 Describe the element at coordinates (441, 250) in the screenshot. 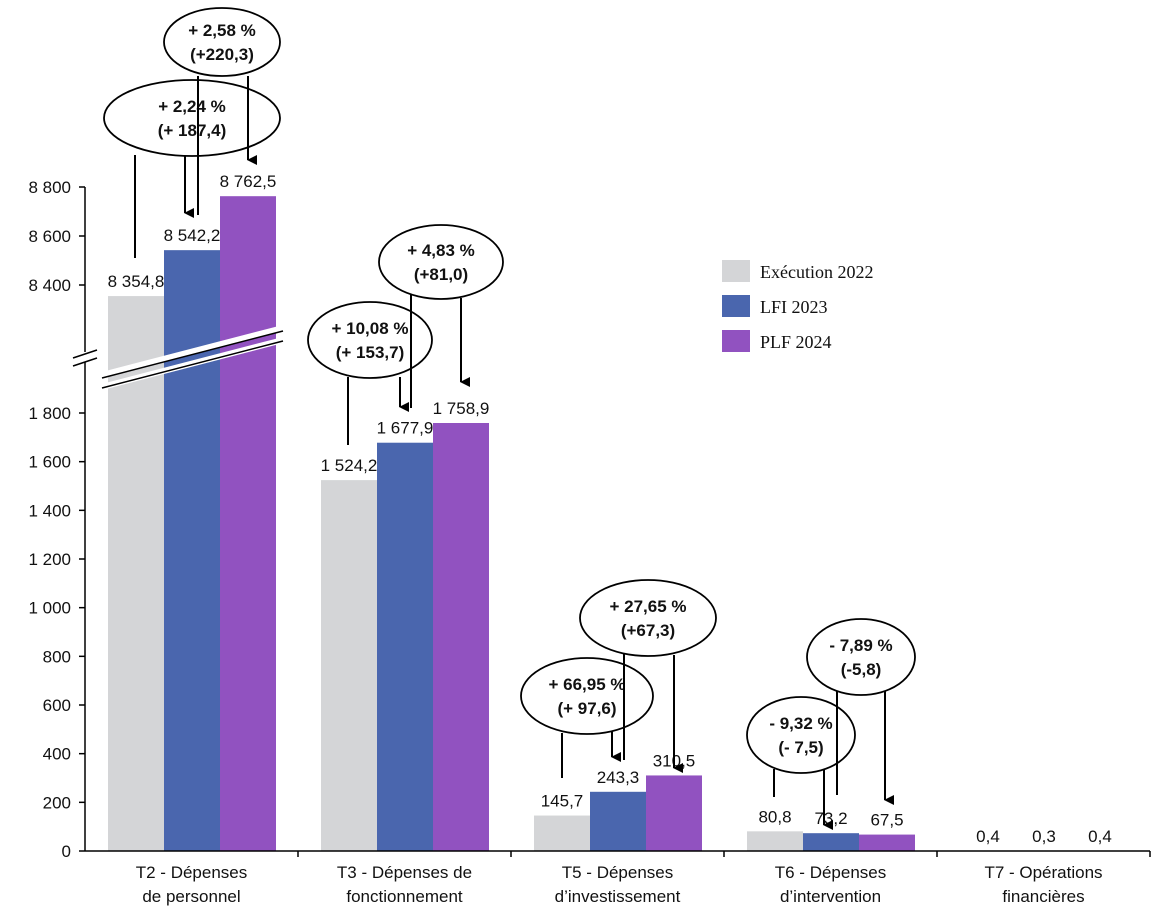

I see `annotation-percent: + 4,83 %` at that location.